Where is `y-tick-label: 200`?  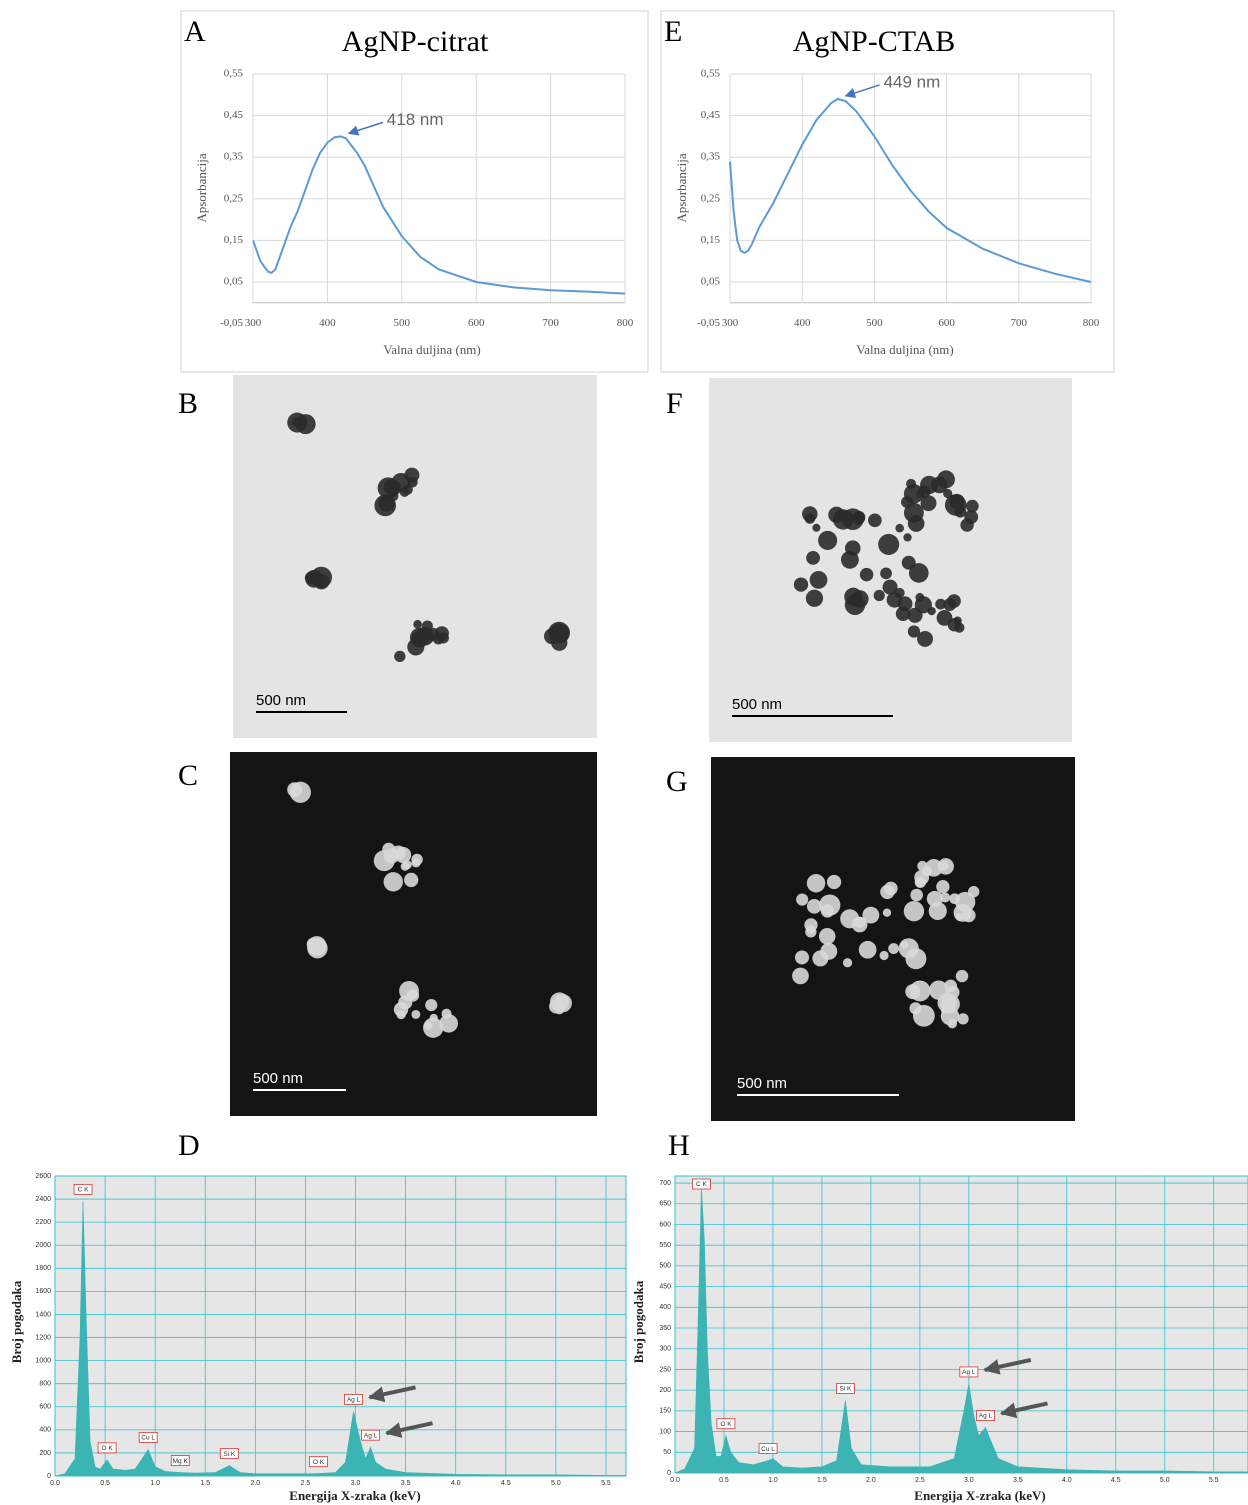
y-tick-label: 200 is located at coordinates (665, 1390).